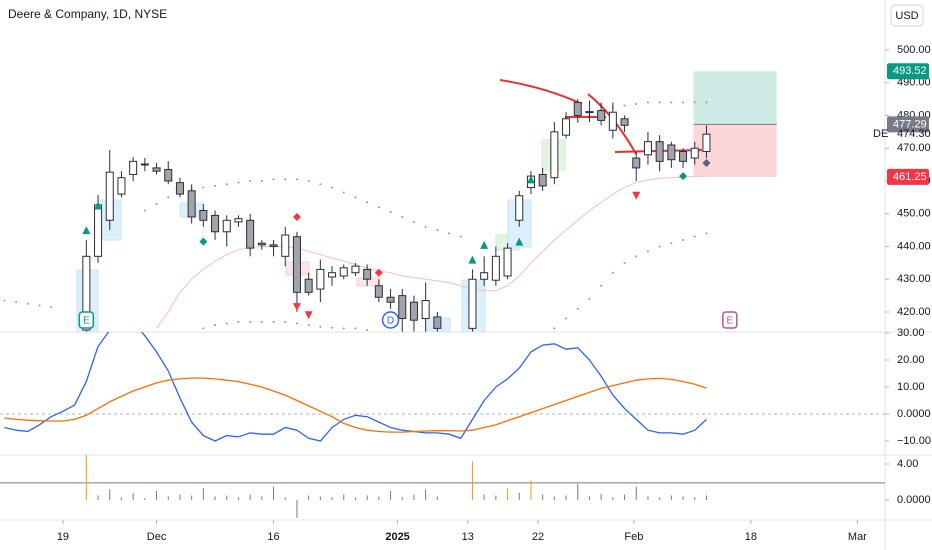 Image resolution: width=932 pixels, height=550 pixels. What do you see at coordinates (538, 537) in the screenshot?
I see `x-tick-label: 22` at bounding box center [538, 537].